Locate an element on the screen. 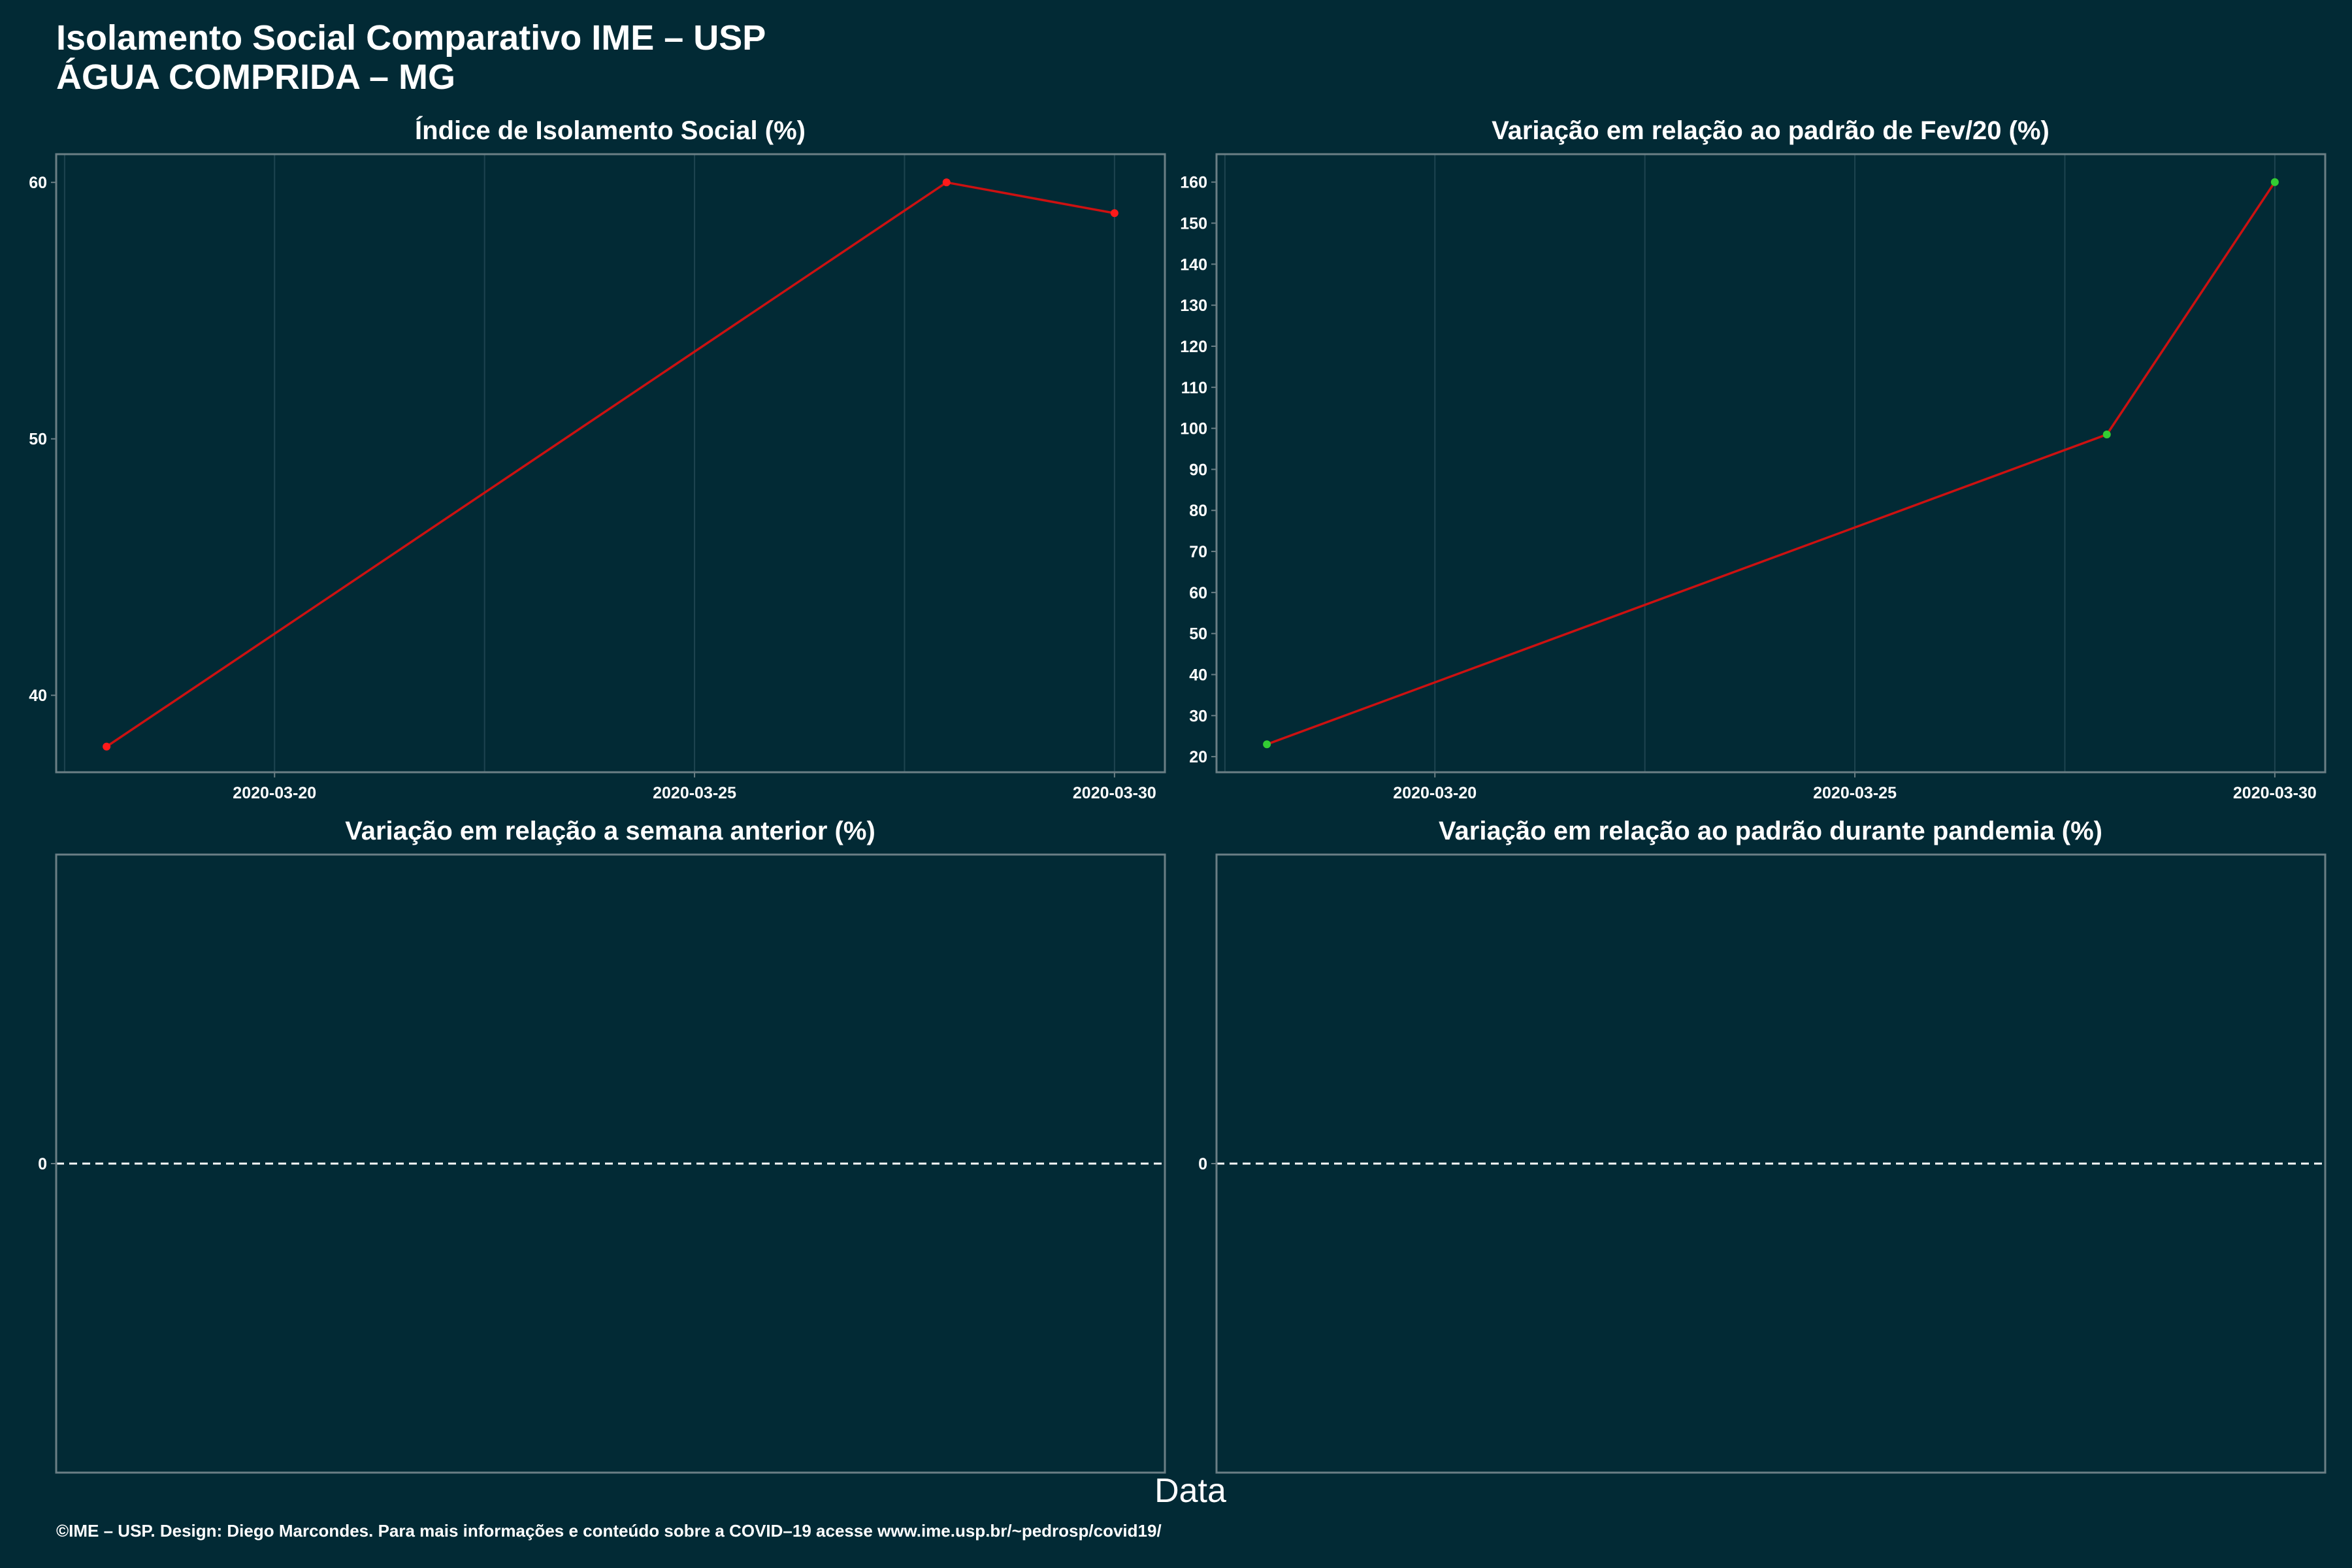 The width and height of the screenshot is (2352, 1568). y-tick-label: 70 is located at coordinates (1198, 552).